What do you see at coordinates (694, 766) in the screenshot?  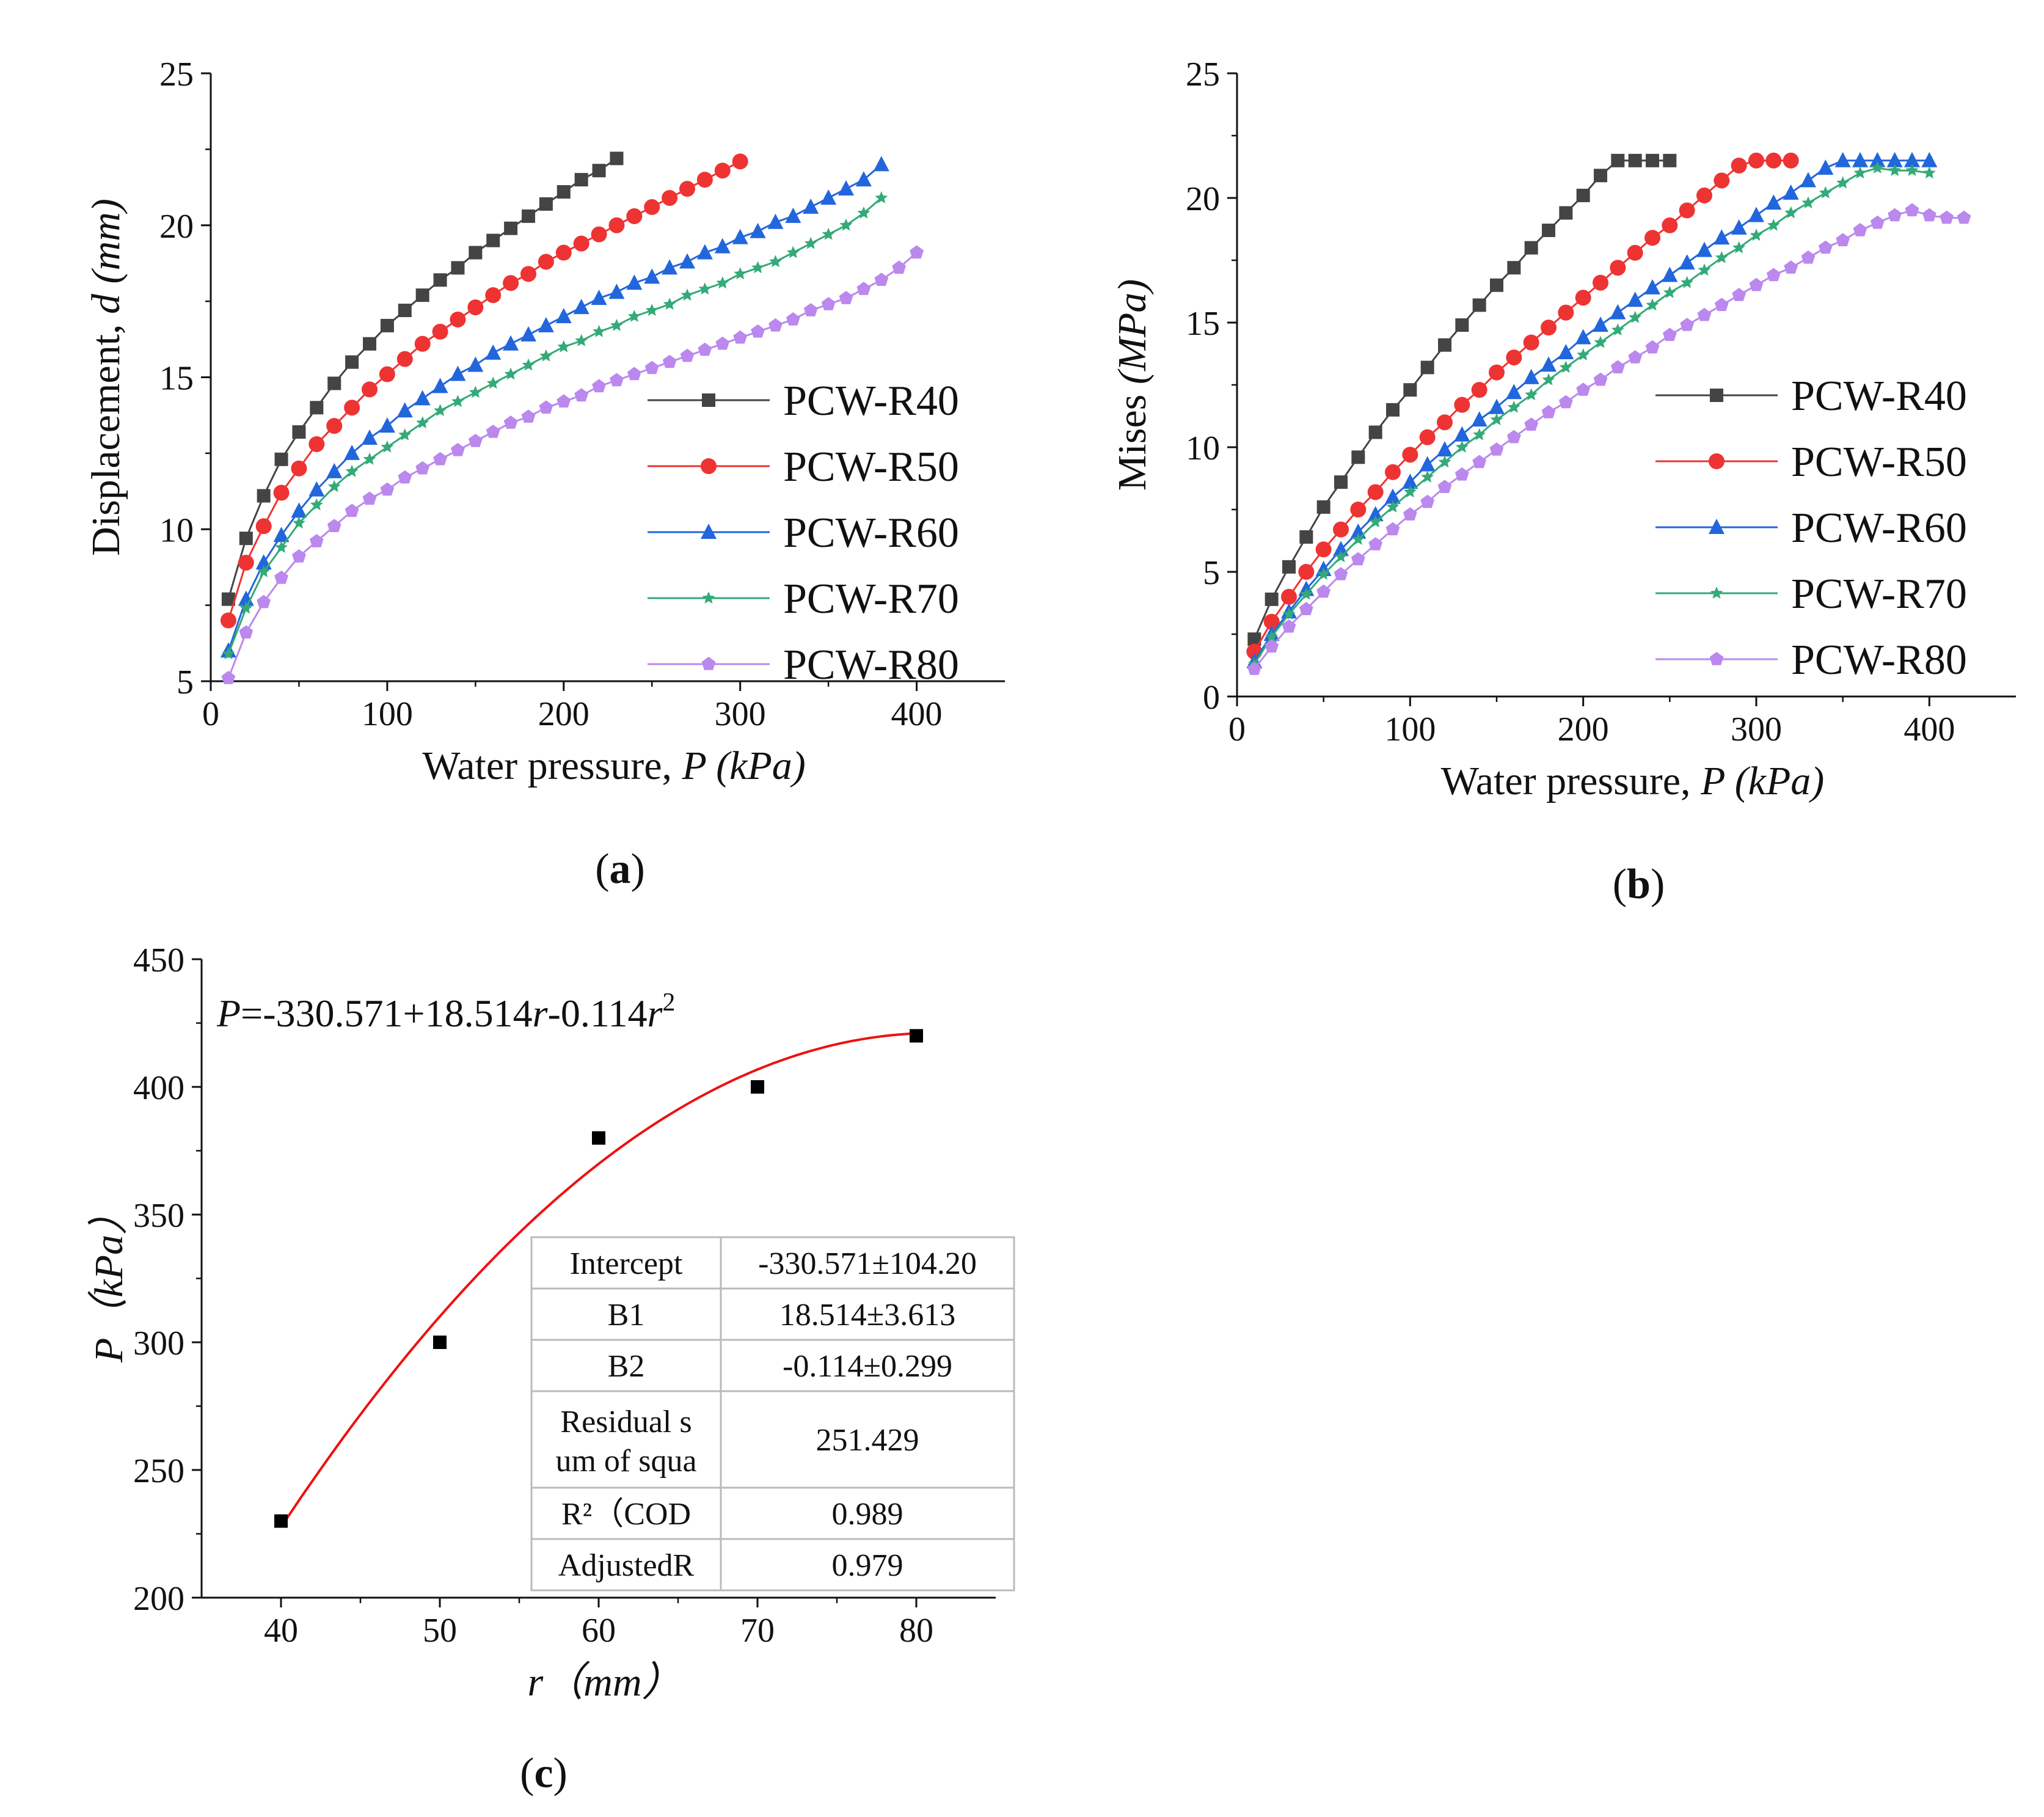 I see `x-axis-label-var: P` at bounding box center [694, 766].